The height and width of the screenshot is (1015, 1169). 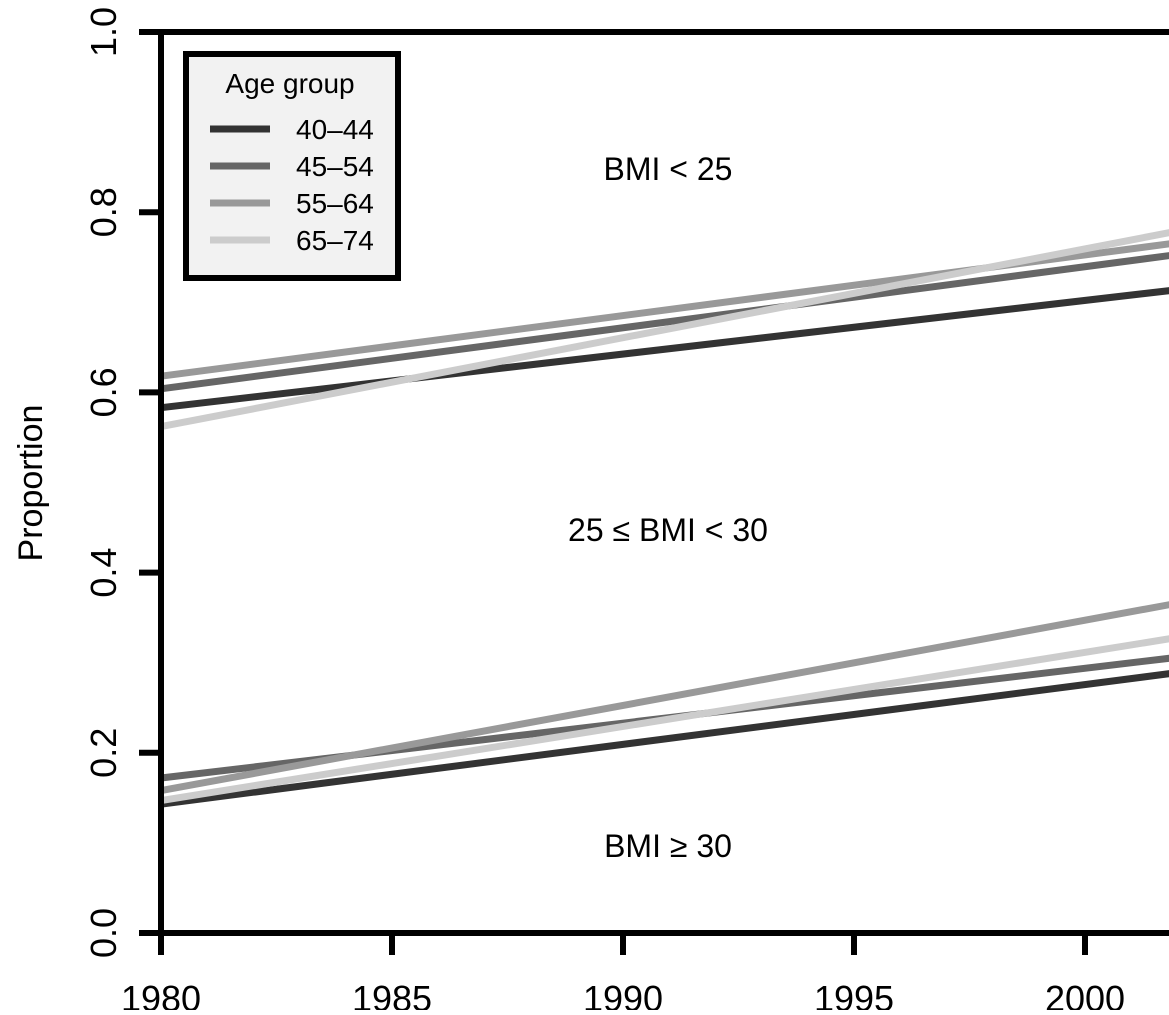 What do you see at coordinates (668, 507) in the screenshot?
I see `region-labels: BMI < 25 25 ≤ BMI < 30 BMI ≥ 30` at bounding box center [668, 507].